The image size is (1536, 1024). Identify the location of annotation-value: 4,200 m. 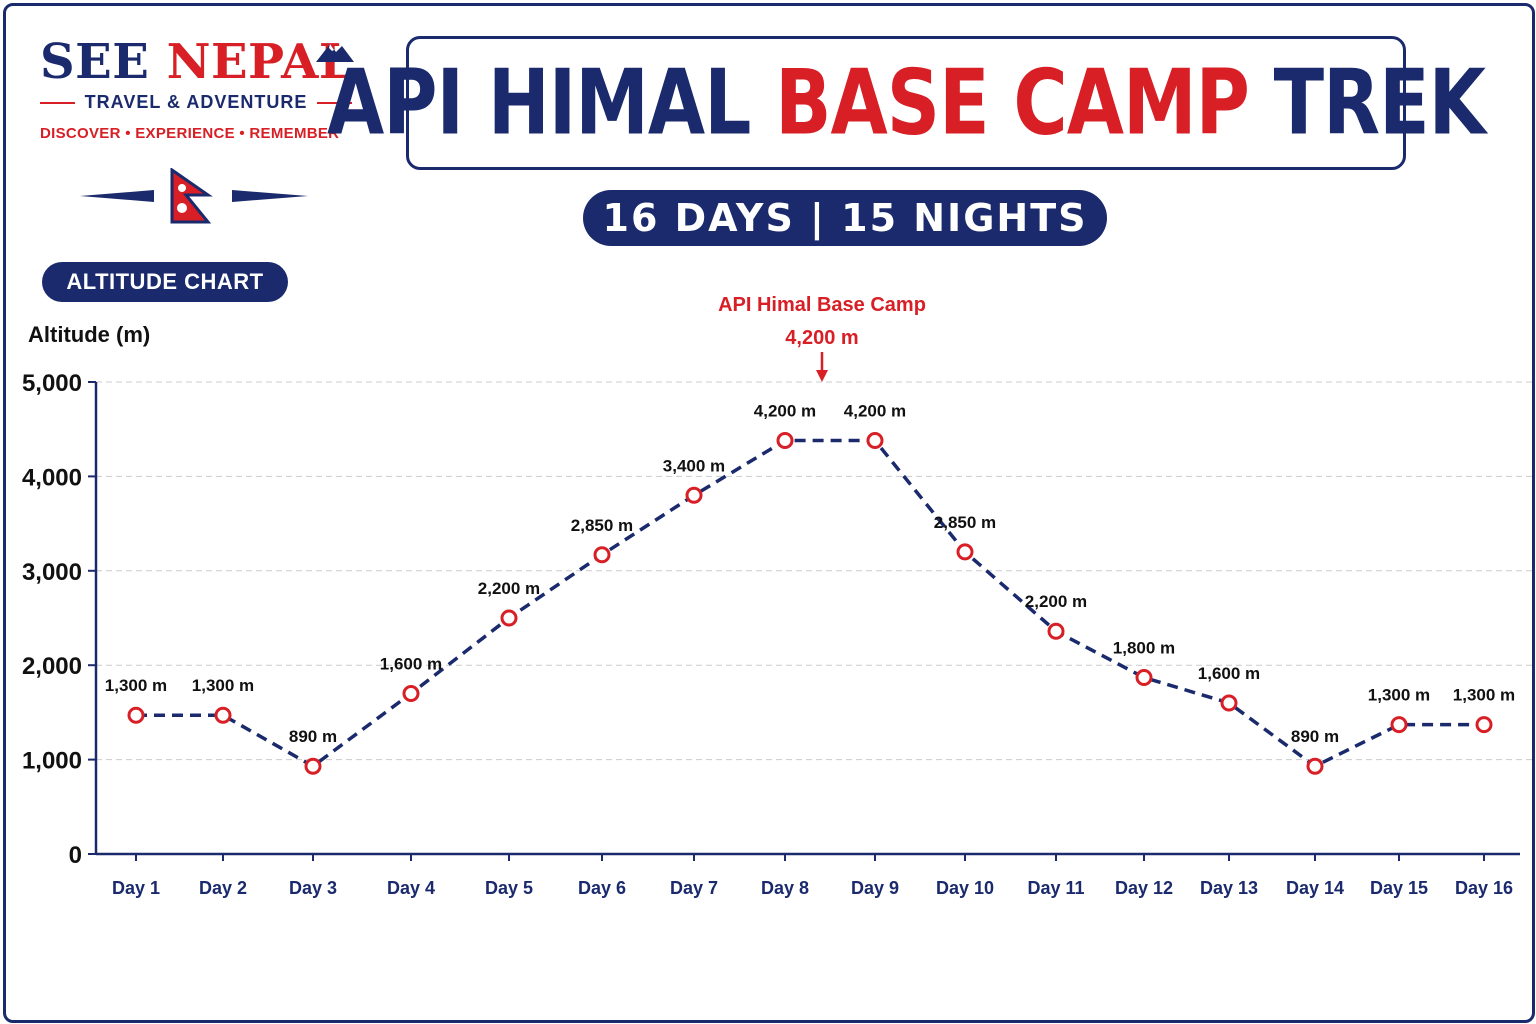
(821, 338).